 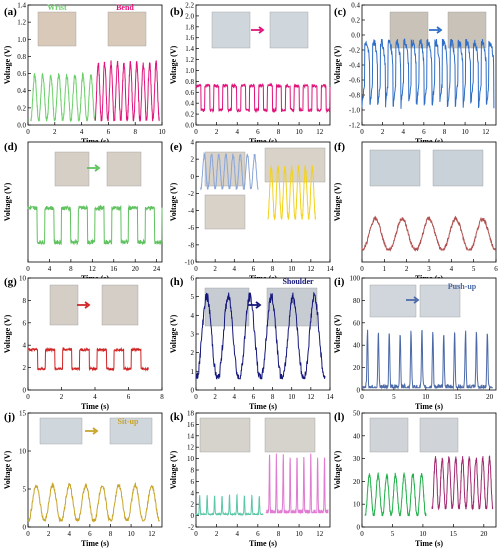 What do you see at coordinates (191, 436) in the screenshot?
I see `y-tick-label: 14` at bounding box center [191, 436].